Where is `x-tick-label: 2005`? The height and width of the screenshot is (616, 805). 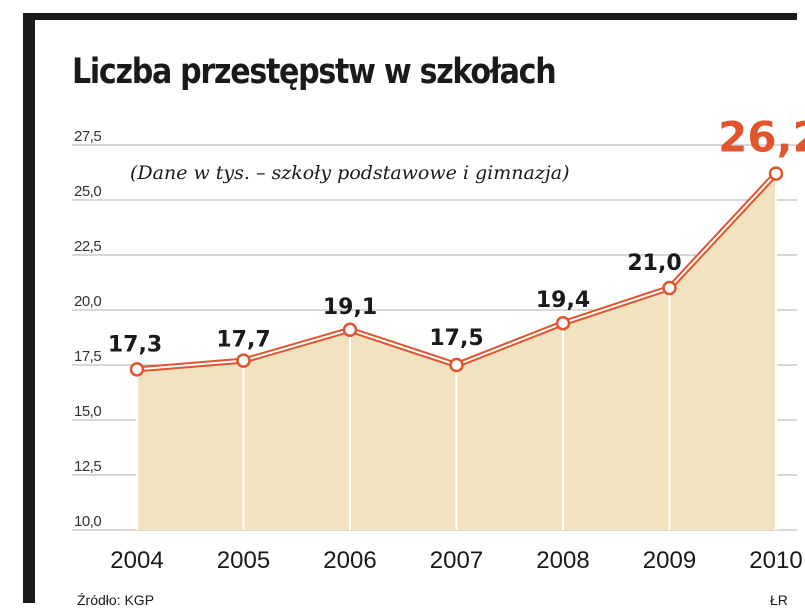 x-tick-label: 2005 is located at coordinates (243, 560).